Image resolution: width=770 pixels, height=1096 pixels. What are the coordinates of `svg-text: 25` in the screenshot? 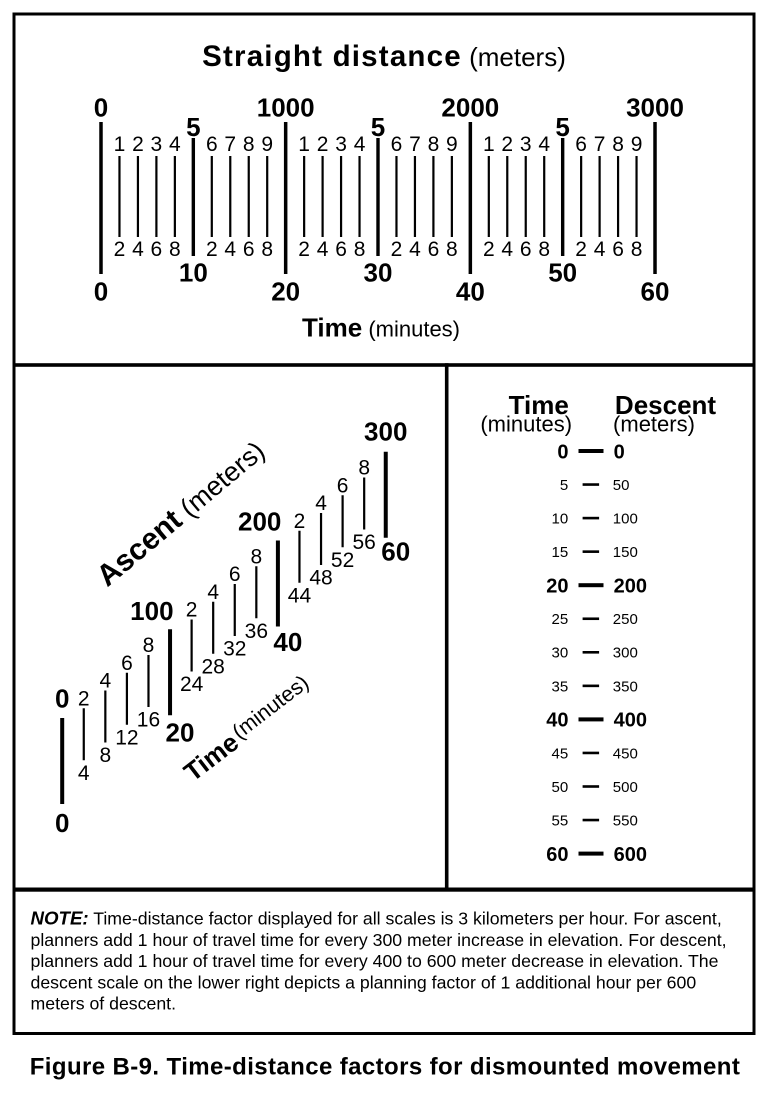 It's located at (560, 619).